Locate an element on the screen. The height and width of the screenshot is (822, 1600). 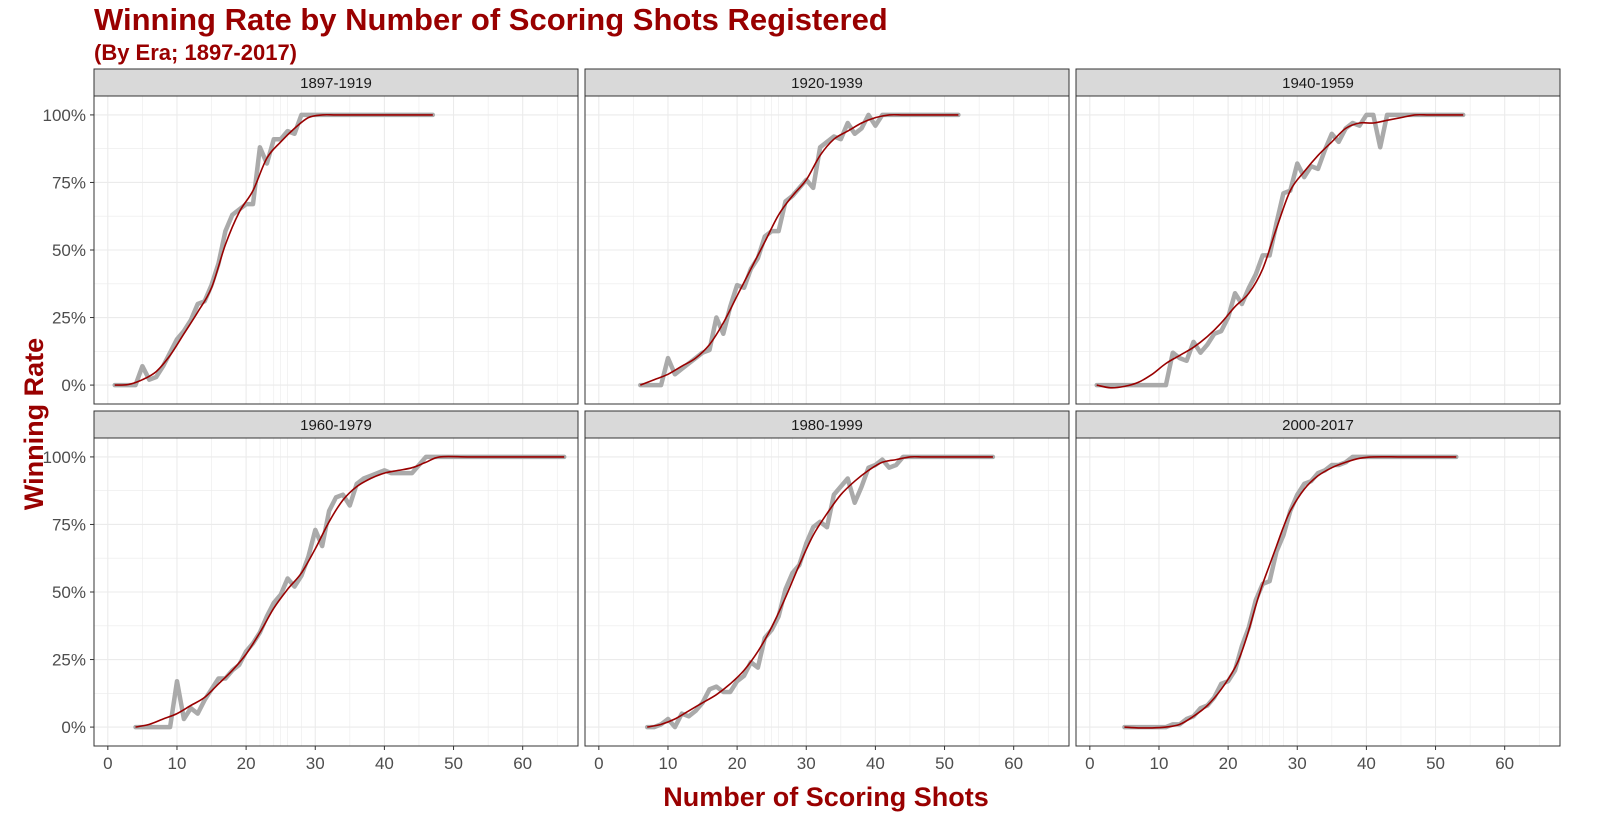
chart-subtitle: (By Era; 1897-2017) is located at coordinates (196, 52).